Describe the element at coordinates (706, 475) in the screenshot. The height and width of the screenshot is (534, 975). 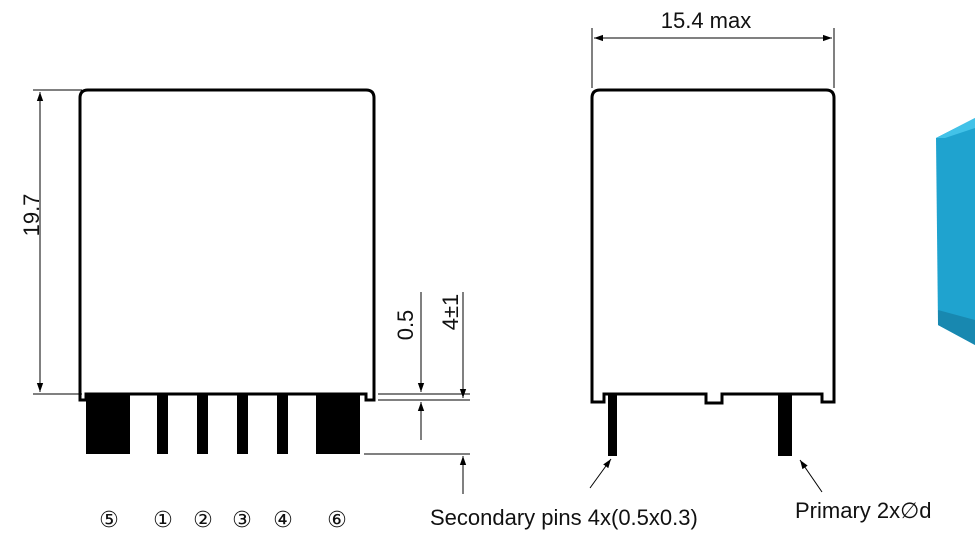
I see `callout-leaders` at that location.